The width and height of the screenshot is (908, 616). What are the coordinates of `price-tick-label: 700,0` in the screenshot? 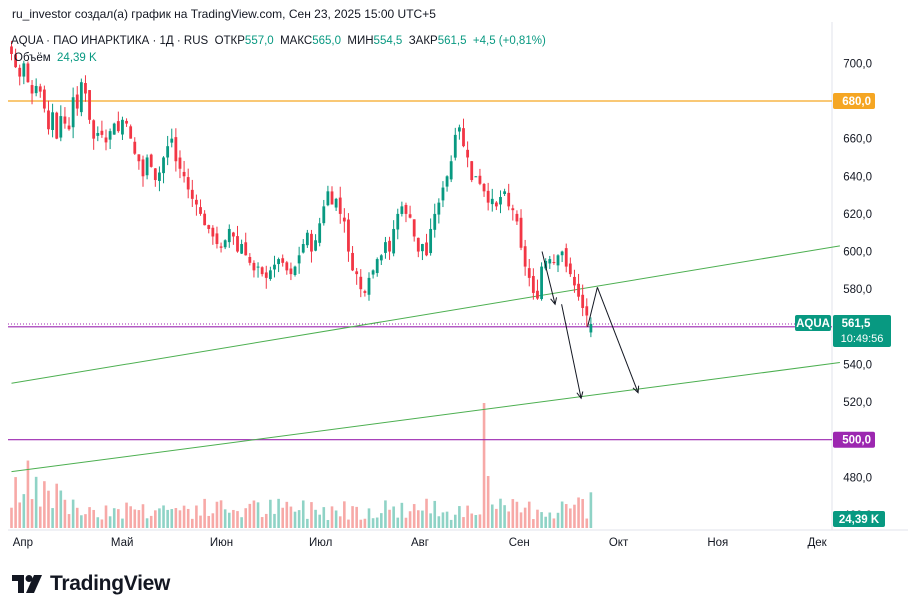 It's located at (857, 64).